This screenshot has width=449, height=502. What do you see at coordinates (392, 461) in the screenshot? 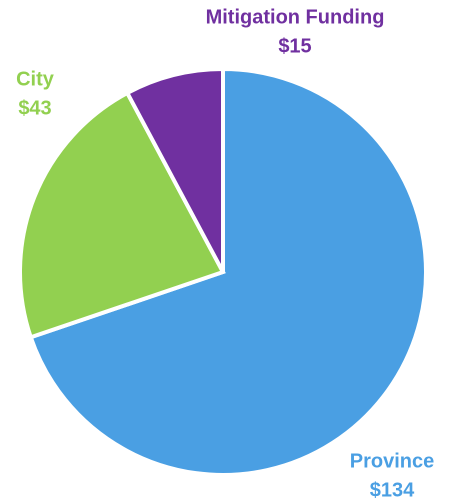
I see `slice-label: Province` at bounding box center [392, 461].